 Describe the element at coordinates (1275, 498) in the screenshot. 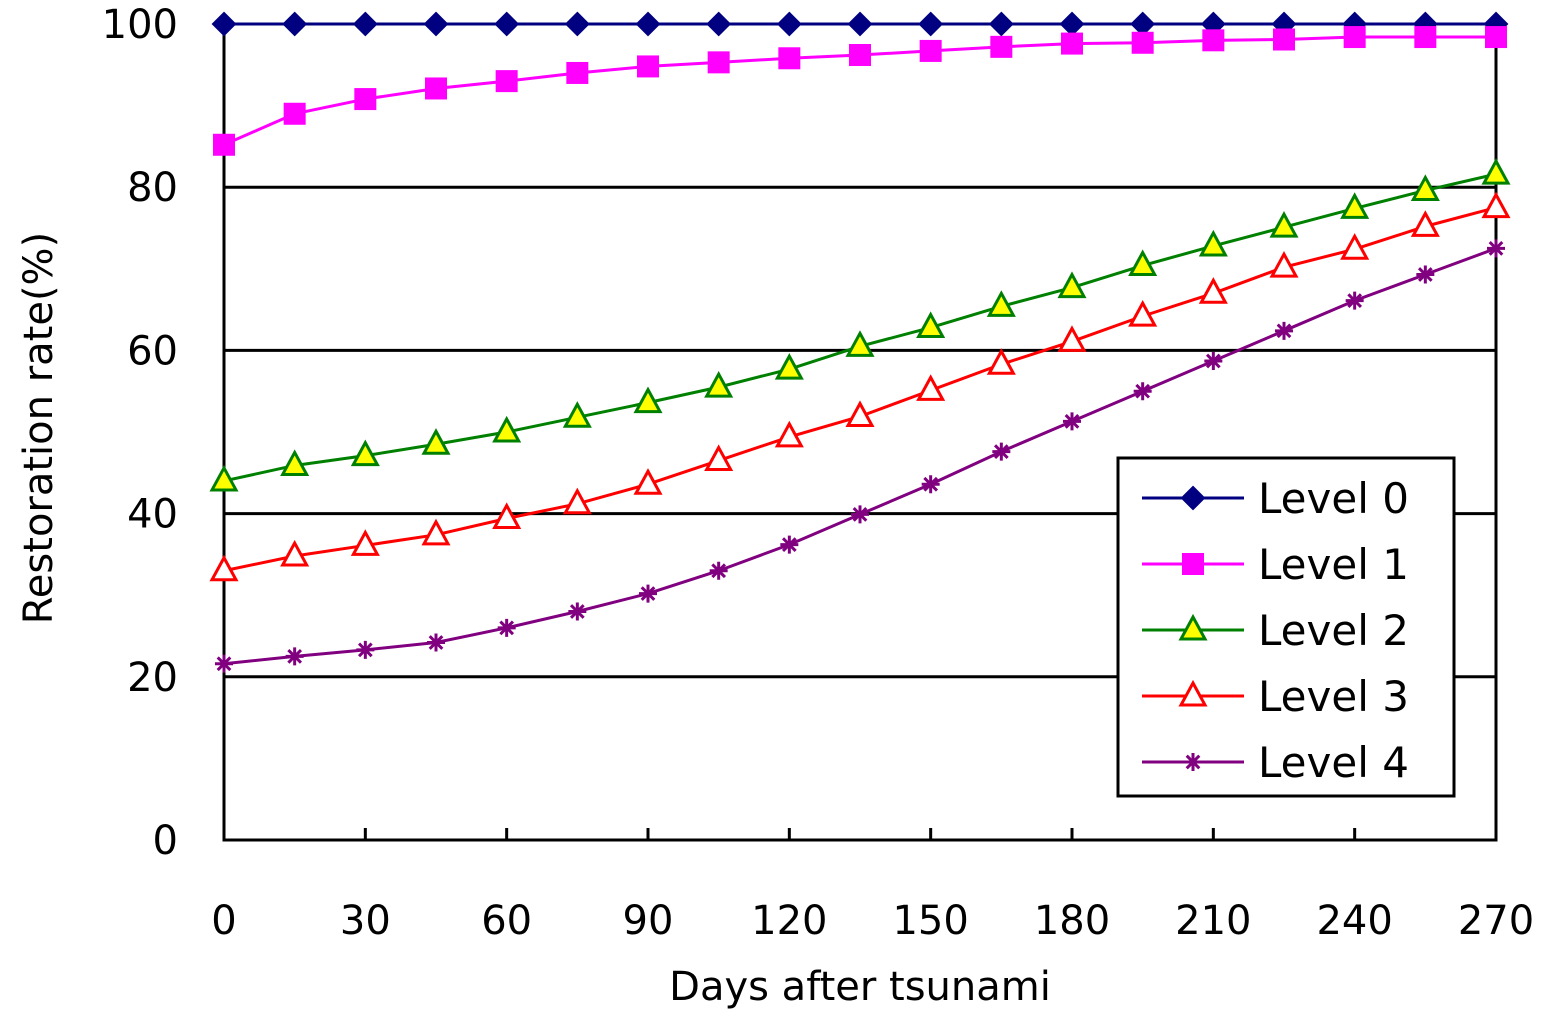

I see `legend-item: Level 0` at that location.